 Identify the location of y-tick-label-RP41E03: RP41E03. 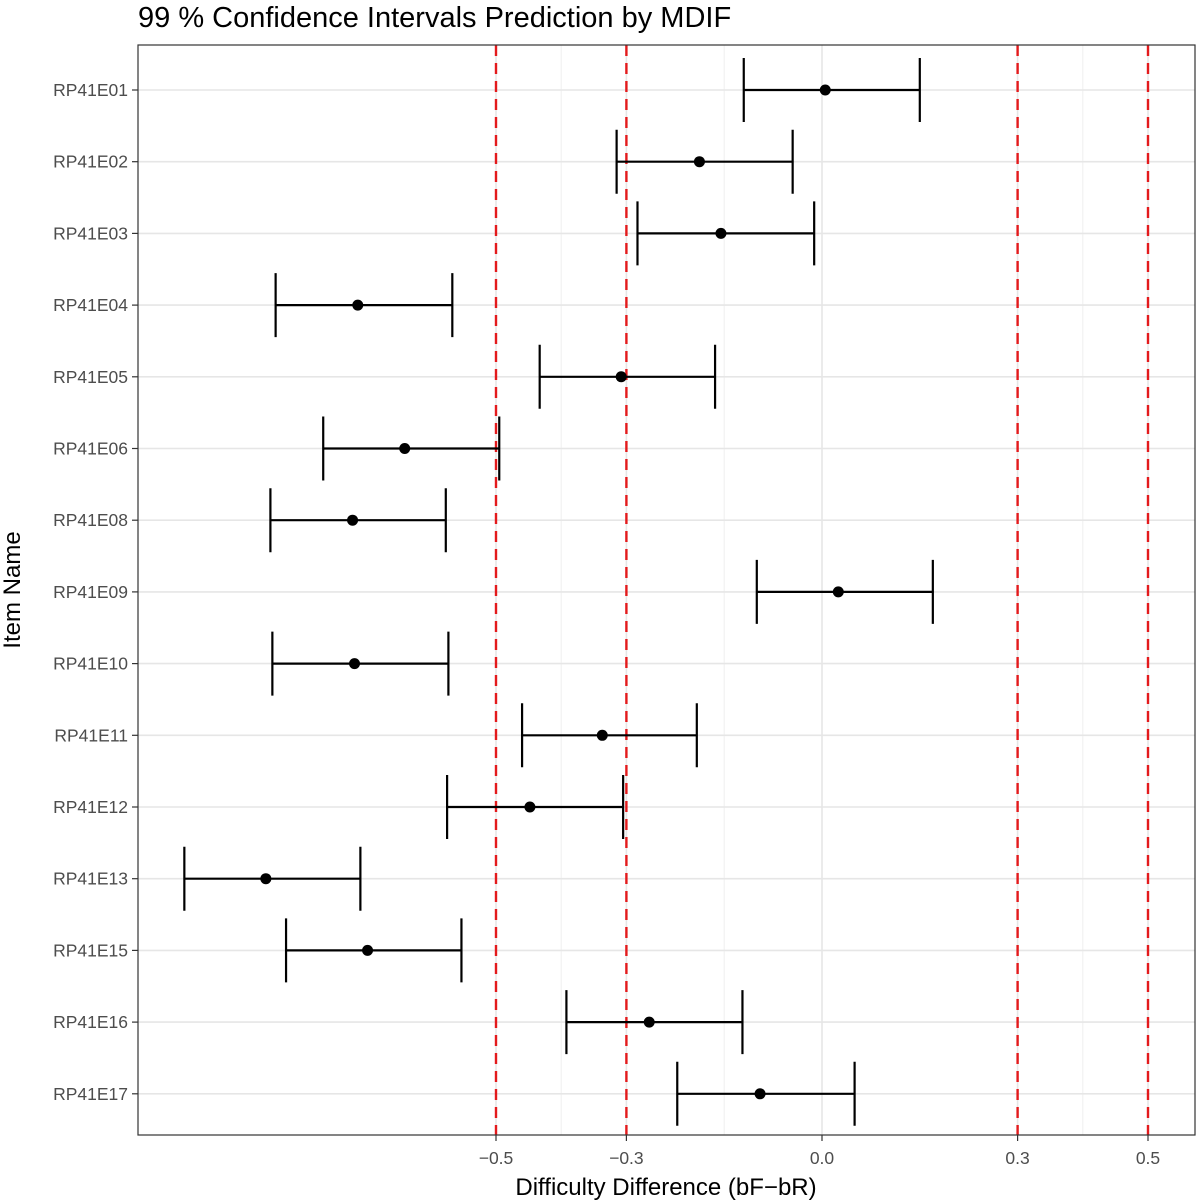
(90, 233).